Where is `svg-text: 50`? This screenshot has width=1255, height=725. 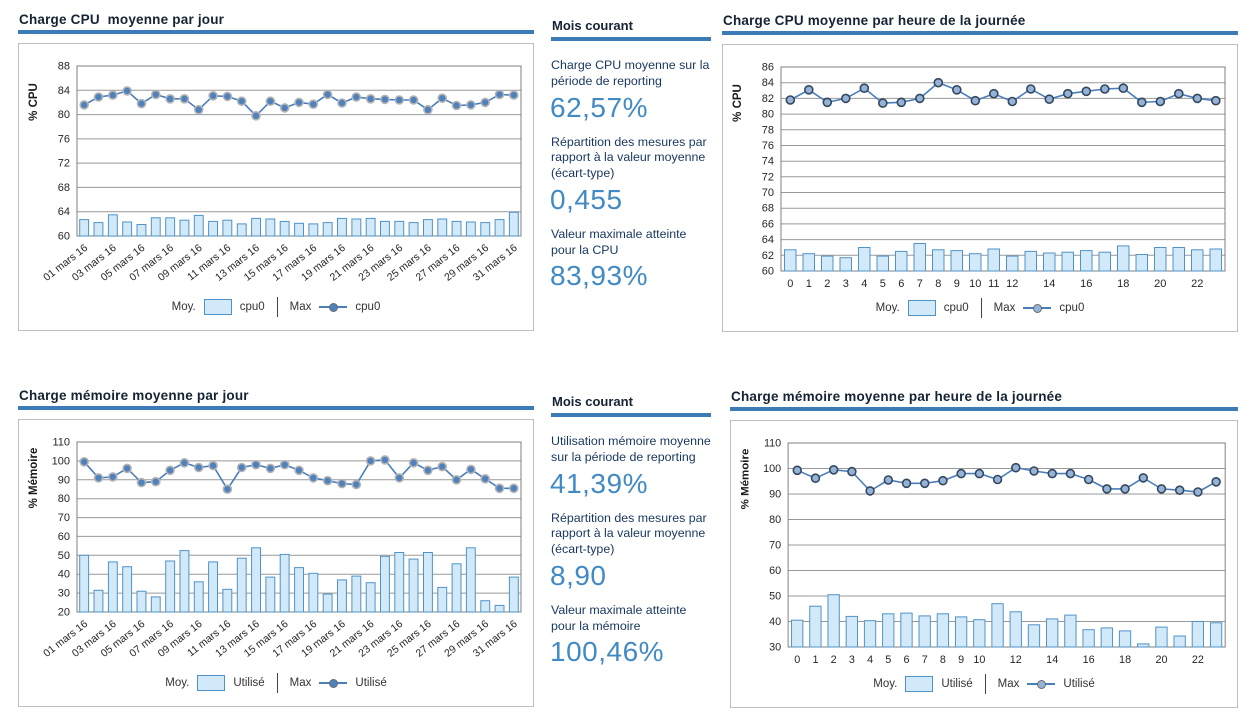
svg-text: 50 is located at coordinates (64, 556).